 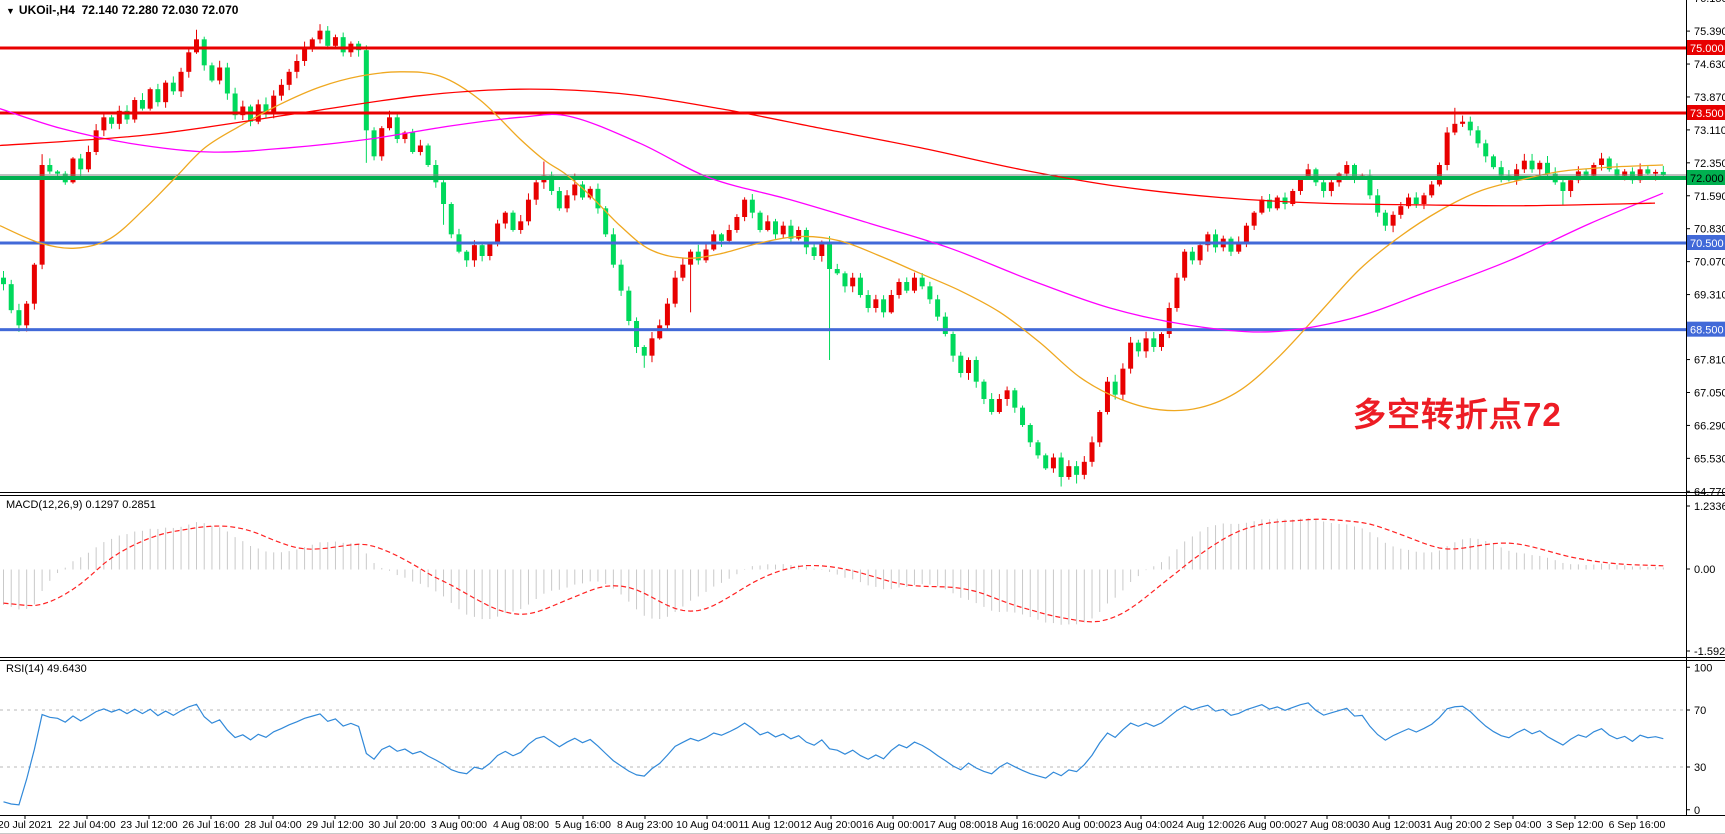 I want to click on price-tick-label: 76.150, so click(x=1709, y=2).